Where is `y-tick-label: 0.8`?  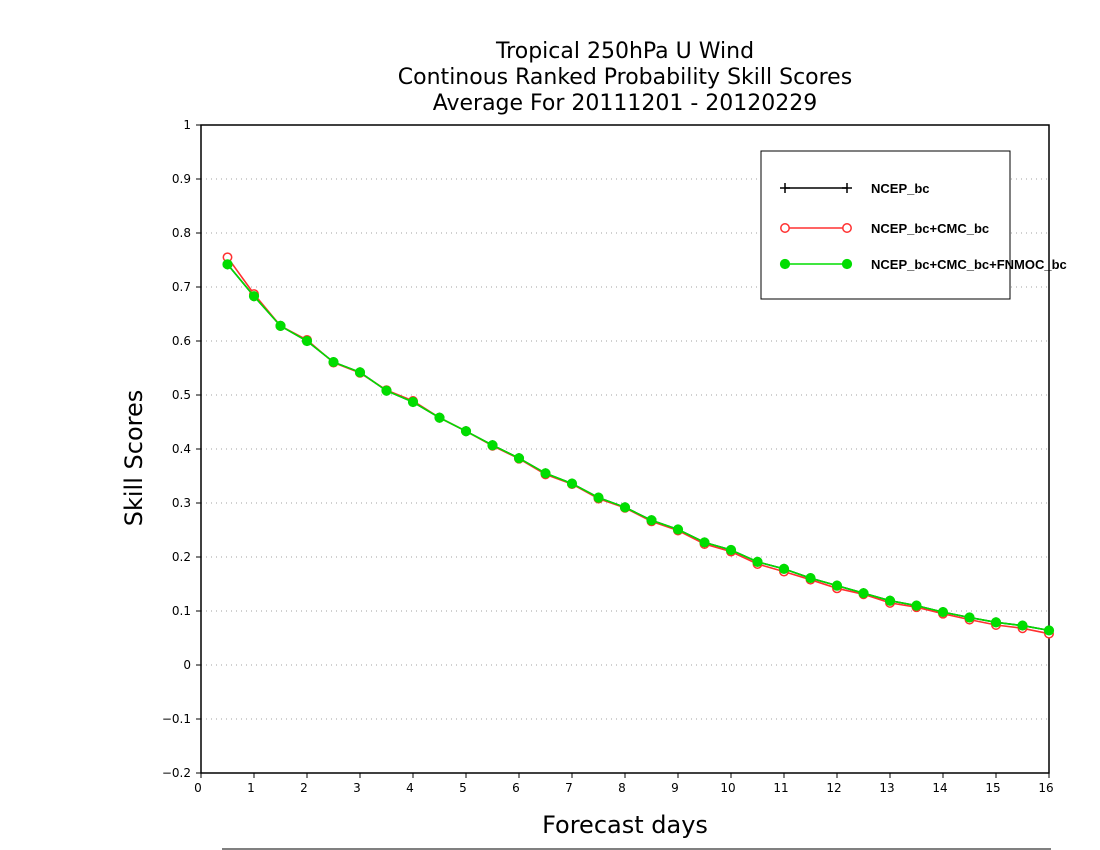
y-tick-label: 0.8 is located at coordinates (181, 233).